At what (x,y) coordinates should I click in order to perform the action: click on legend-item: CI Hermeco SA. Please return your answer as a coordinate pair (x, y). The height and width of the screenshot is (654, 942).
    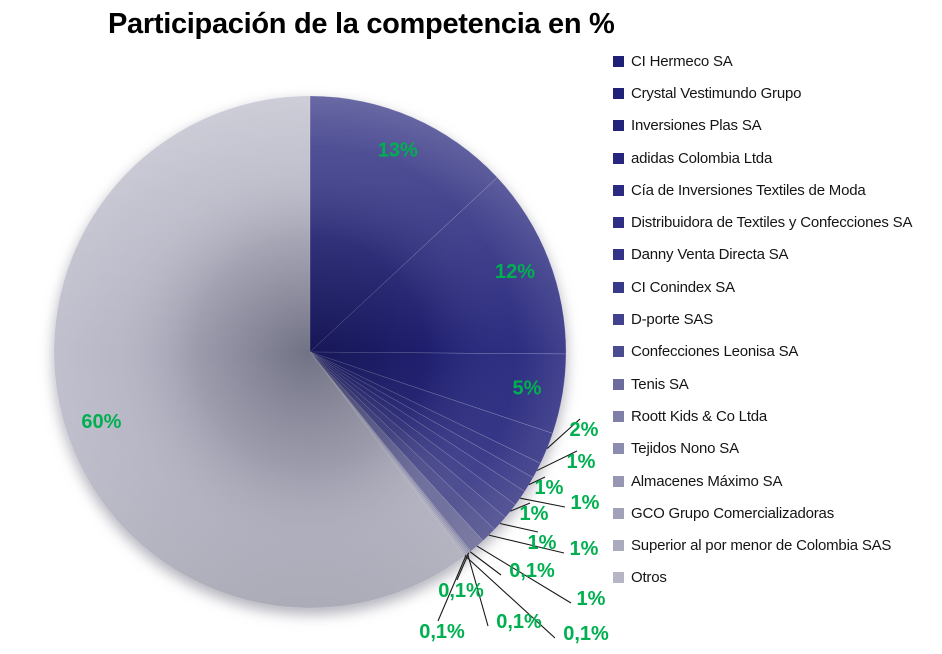
    Looking at the image, I should click on (762, 61).